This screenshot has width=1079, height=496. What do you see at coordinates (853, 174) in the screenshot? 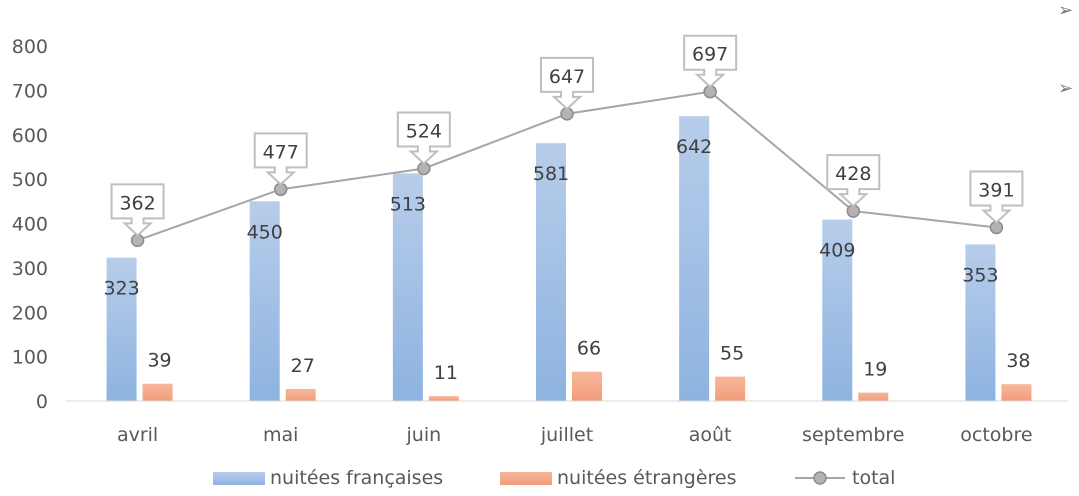
I see `data-label-total: 428` at bounding box center [853, 174].